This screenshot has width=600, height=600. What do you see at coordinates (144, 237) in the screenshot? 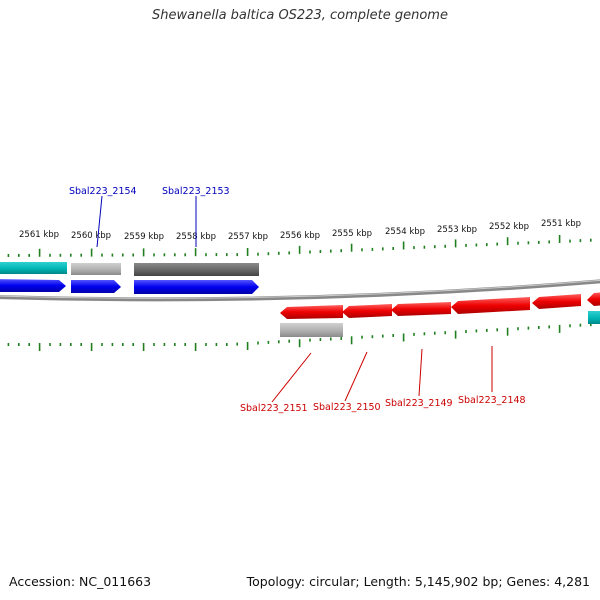
I see `kbp-label: 2559 kbp` at bounding box center [144, 237].